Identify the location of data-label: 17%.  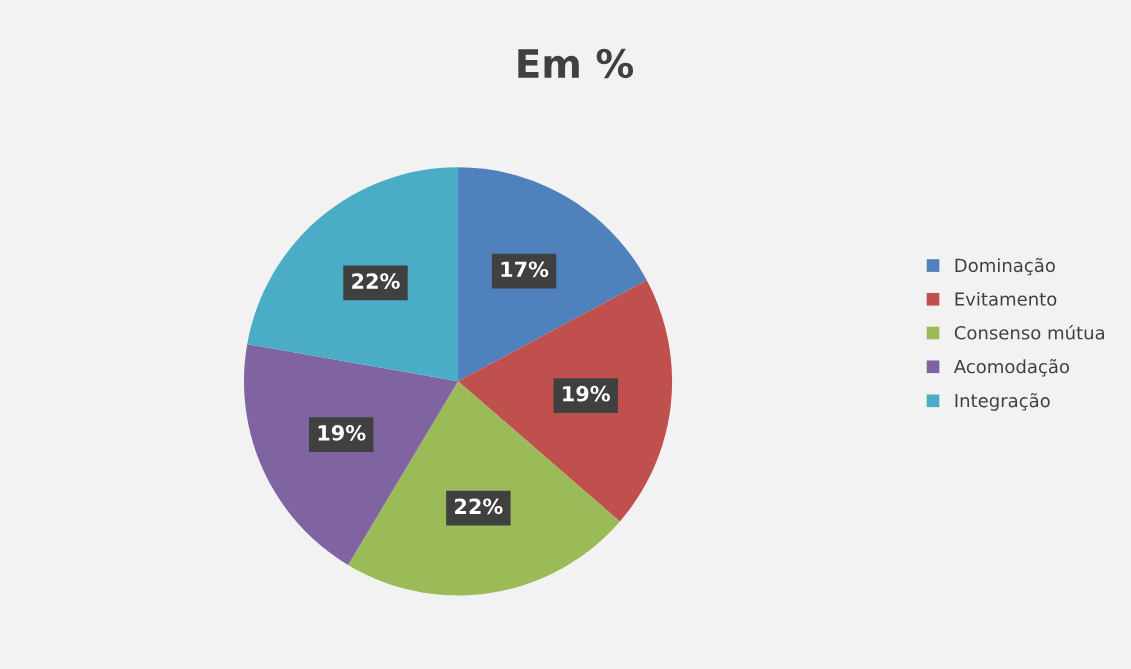
(525, 269).